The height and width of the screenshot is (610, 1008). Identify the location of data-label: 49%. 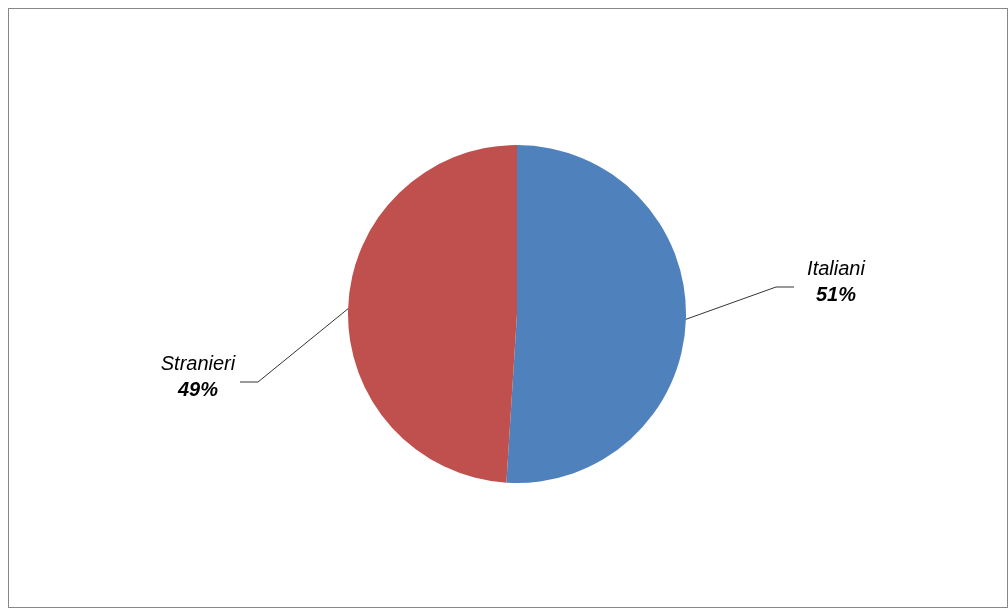
(197, 389).